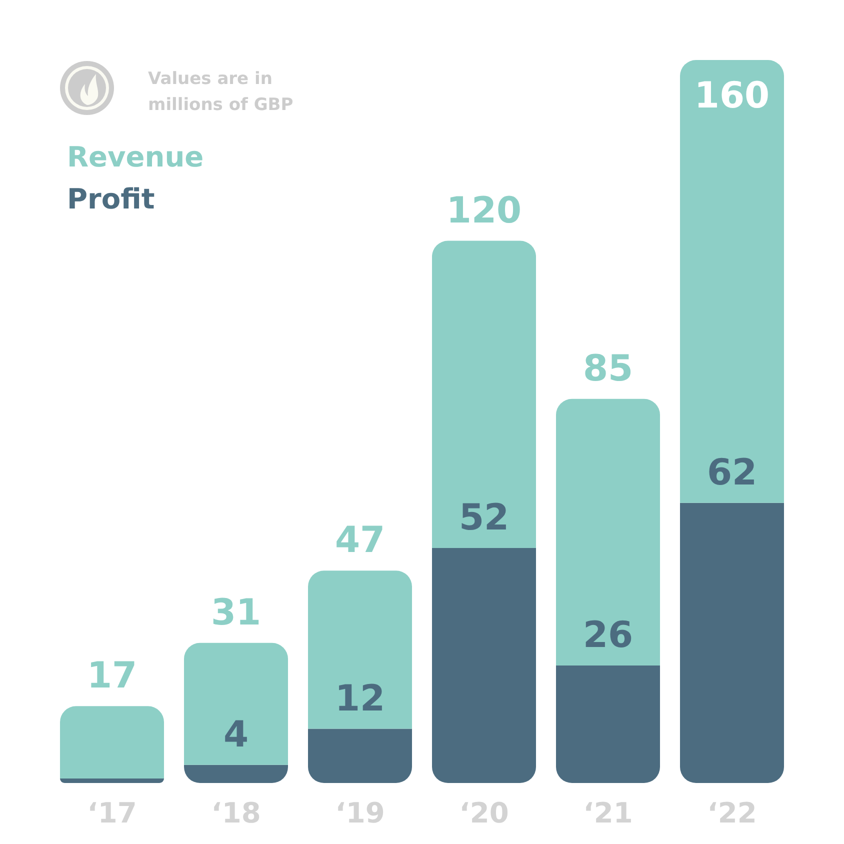 Image resolution: width=844 pixels, height=844 pixels. Describe the element at coordinates (732, 96) in the screenshot. I see `total-label: 160` at that location.